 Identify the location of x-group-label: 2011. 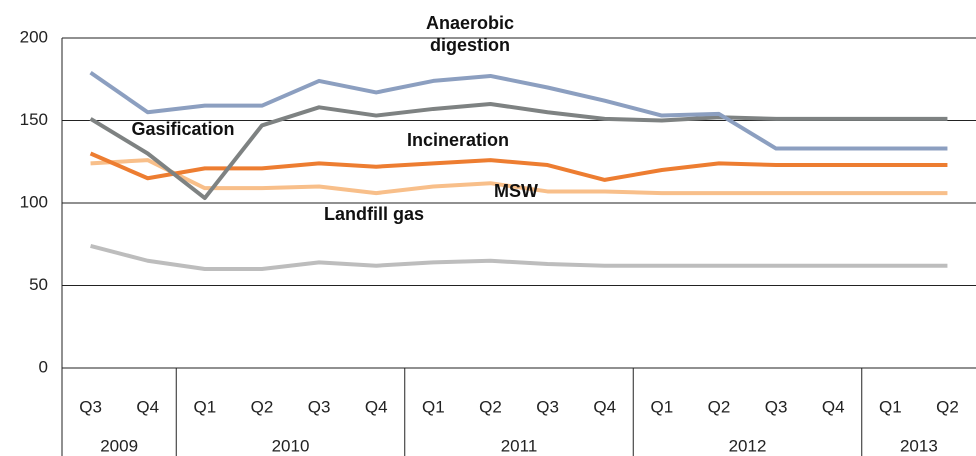
(519, 445).